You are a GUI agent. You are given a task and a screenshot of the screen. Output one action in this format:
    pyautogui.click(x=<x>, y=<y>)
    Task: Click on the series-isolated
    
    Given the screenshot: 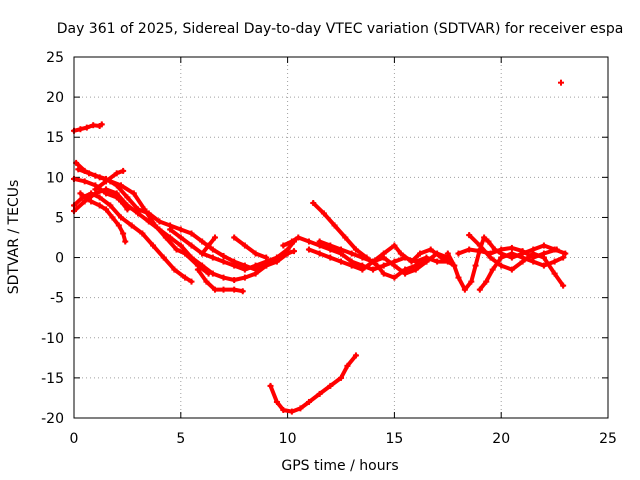 What is the action you would take?
    pyautogui.click(x=561, y=82)
    